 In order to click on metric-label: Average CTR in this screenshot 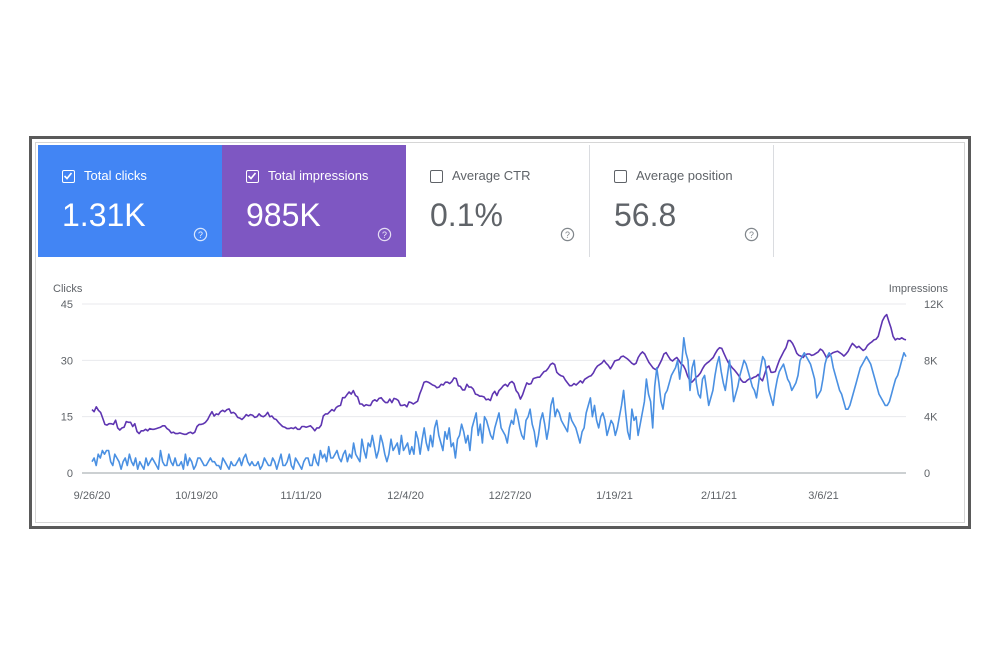, I will do `click(491, 175)`.